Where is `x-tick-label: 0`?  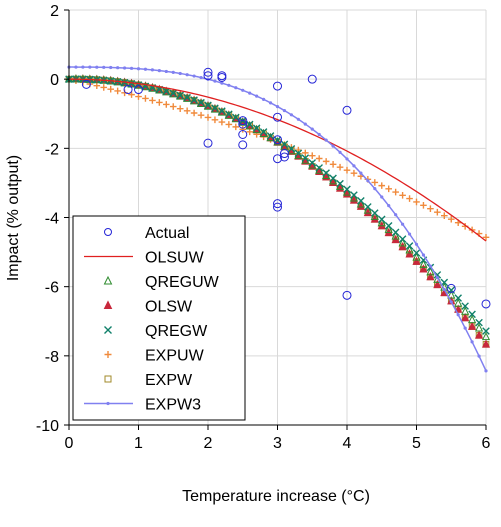 x-tick-label: 0 is located at coordinates (69, 443).